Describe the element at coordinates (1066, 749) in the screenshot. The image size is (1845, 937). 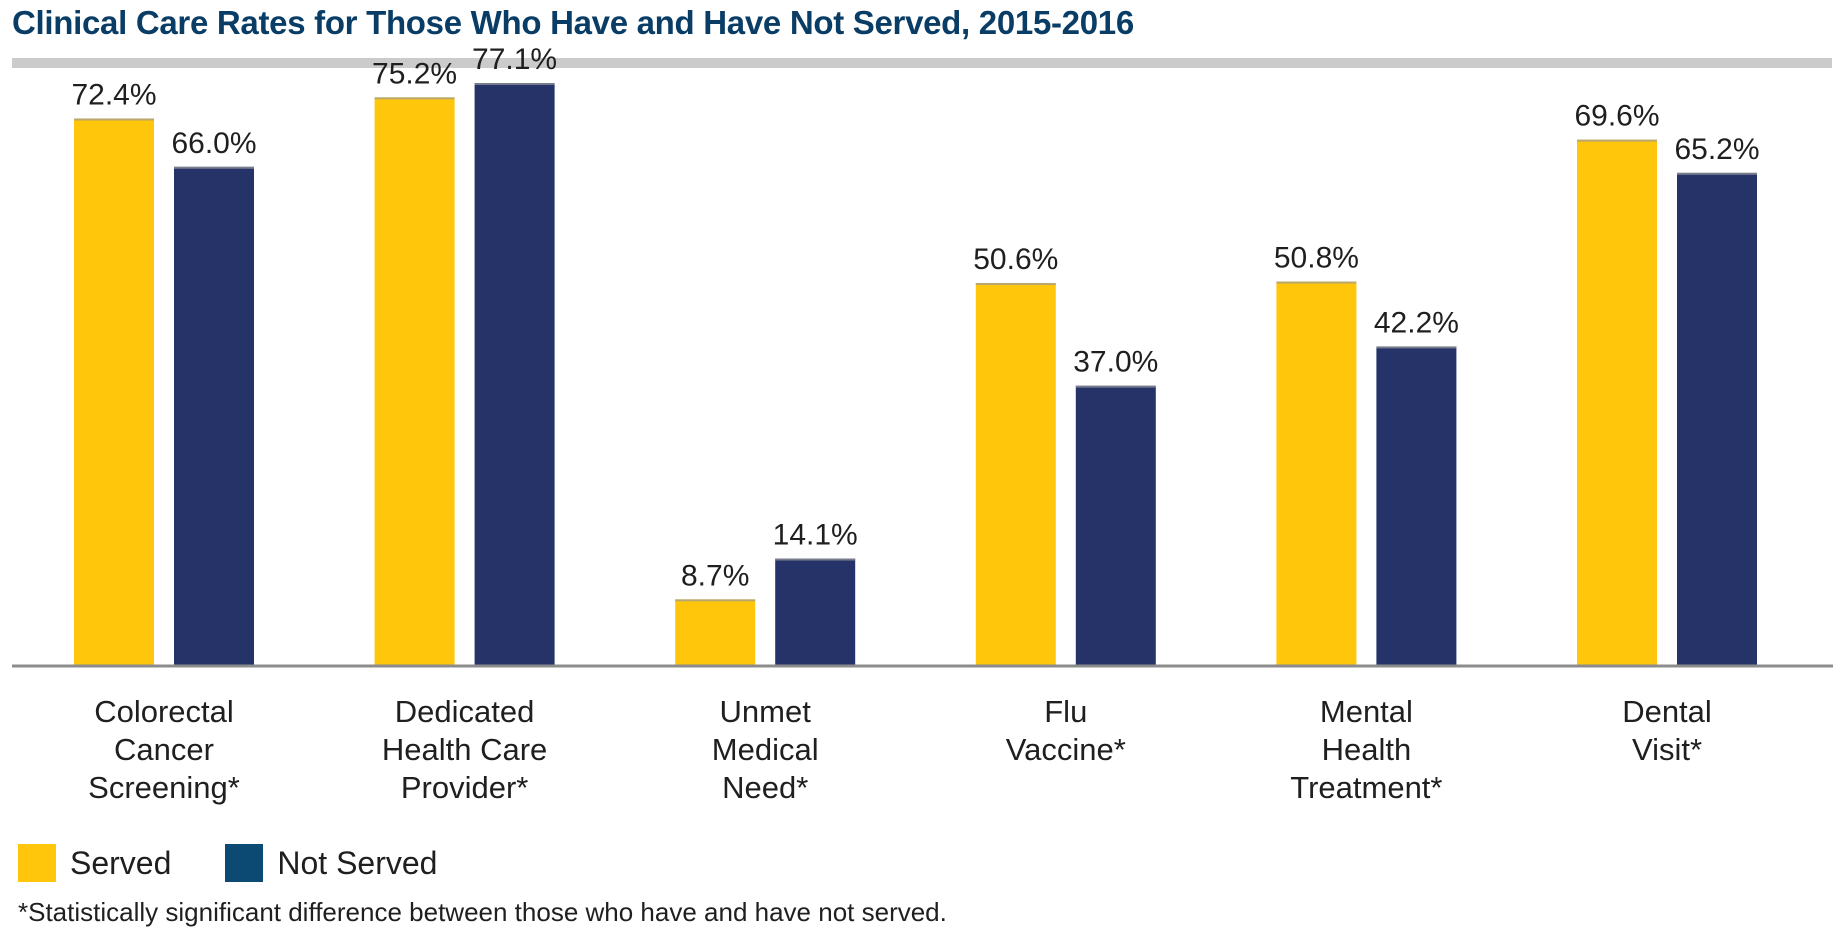
I see `category-label: Vaccine*` at that location.